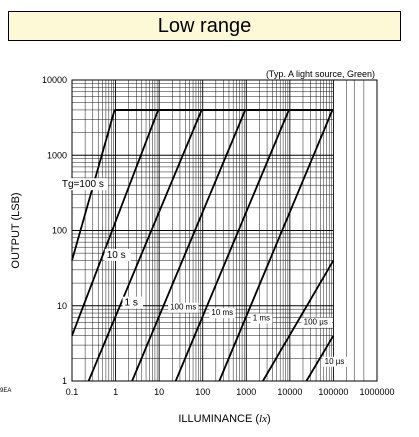  Describe the element at coordinates (16, 230) in the screenshot. I see `y-axis-label: OUTPUT (LSB)` at that location.